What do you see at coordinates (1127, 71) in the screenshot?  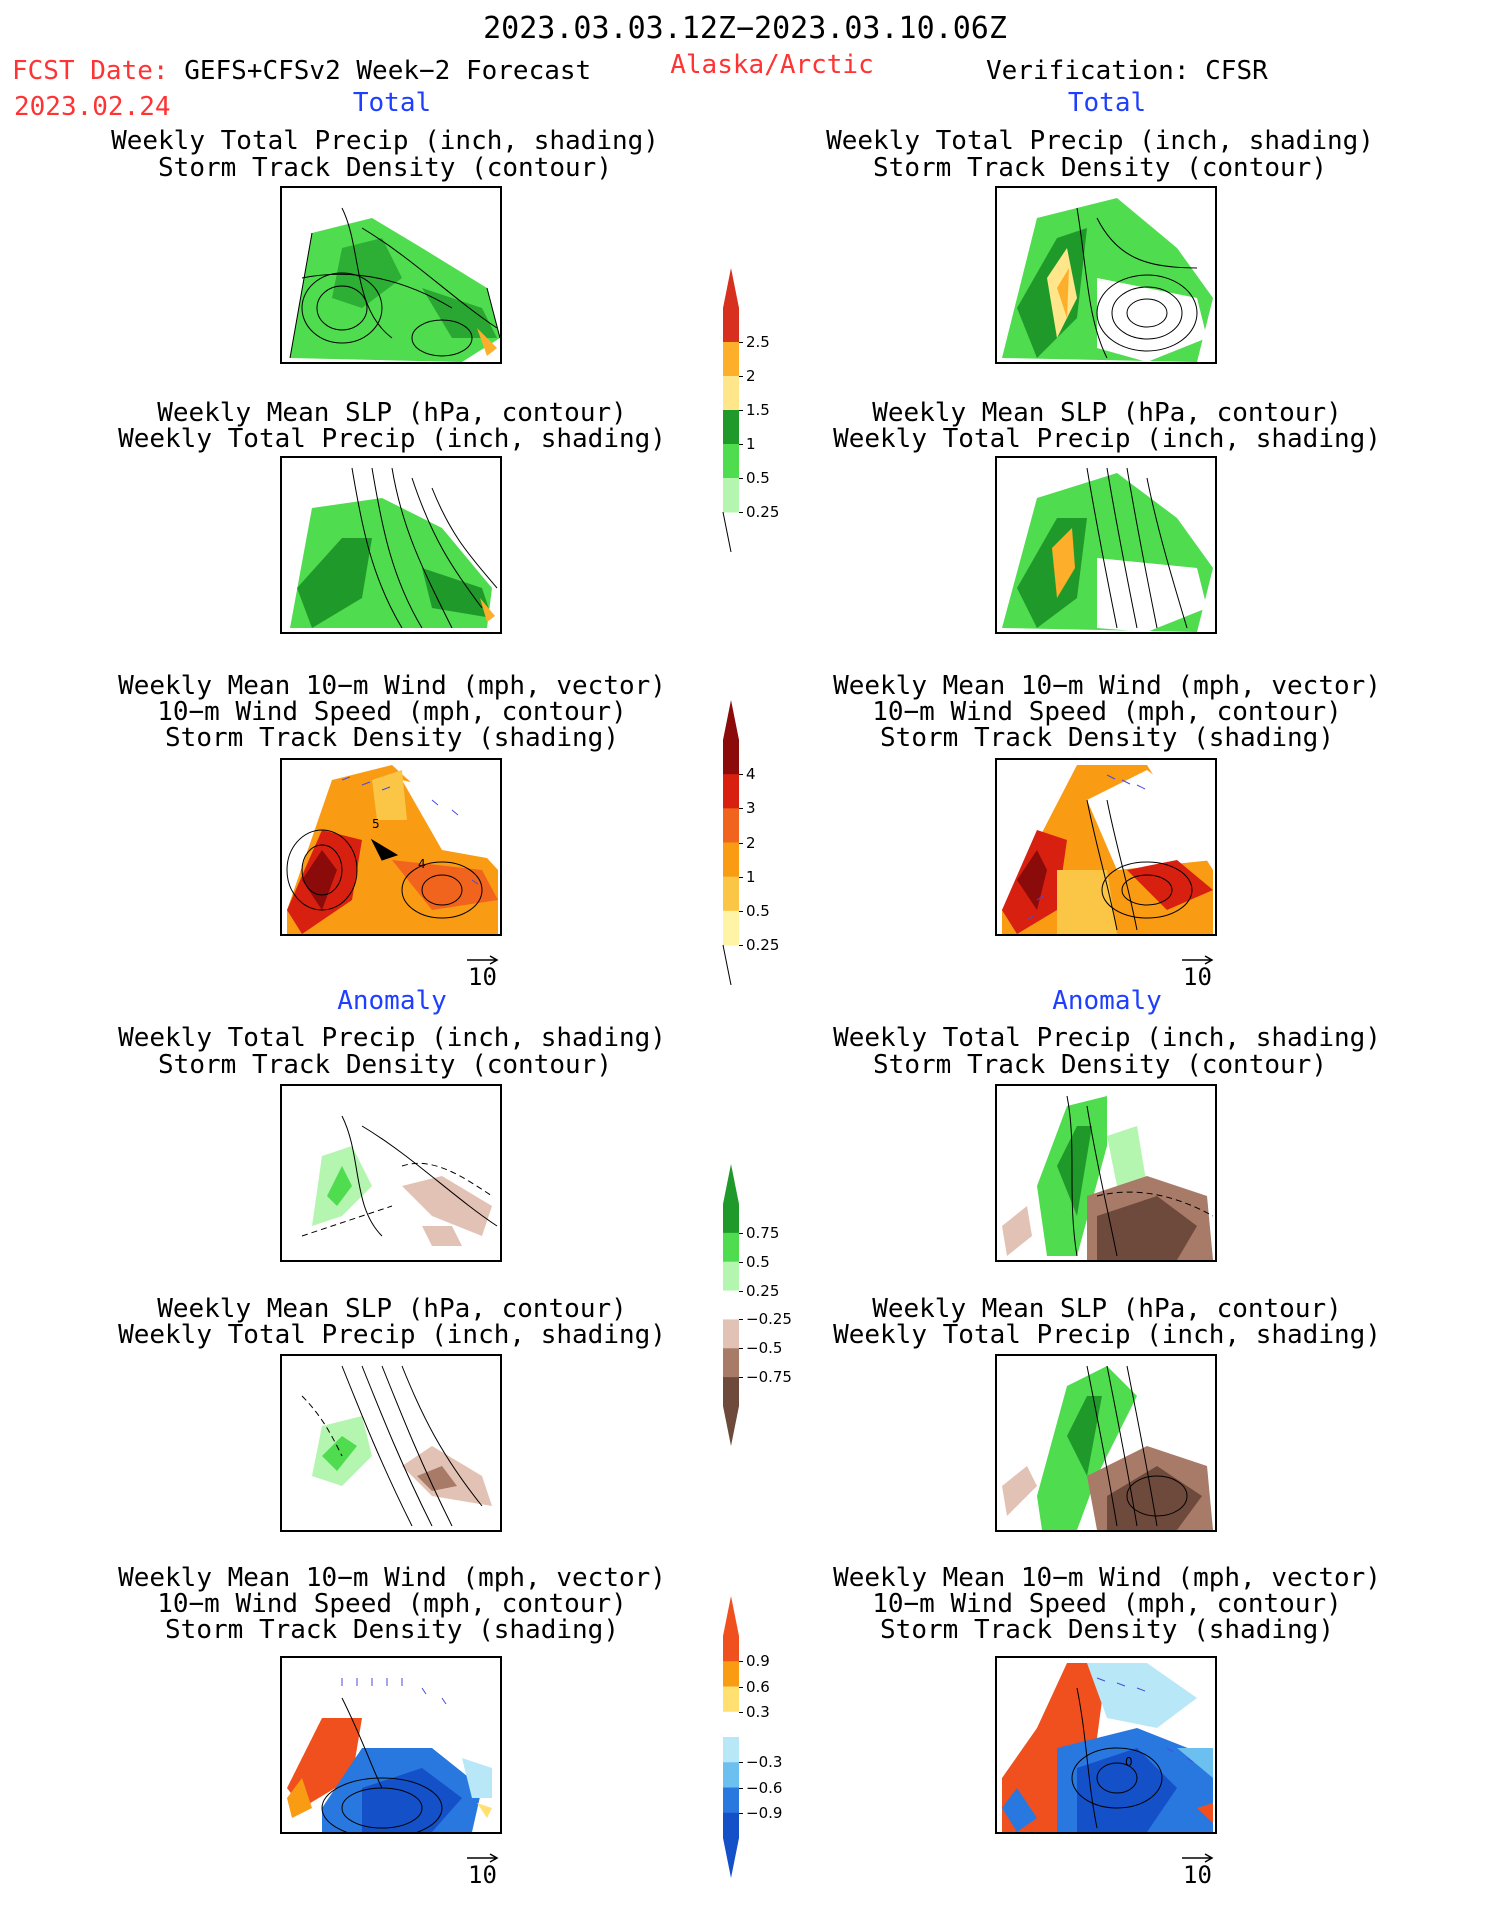 I see `verification-label: Verification: CFSR` at bounding box center [1127, 71].